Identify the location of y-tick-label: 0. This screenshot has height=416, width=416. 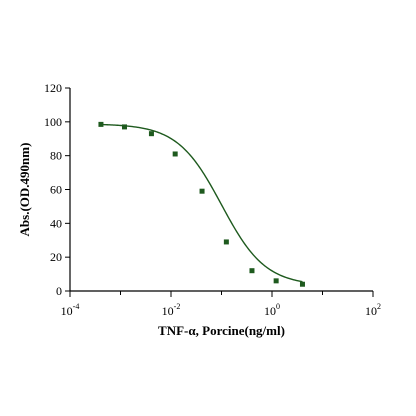
(59, 291).